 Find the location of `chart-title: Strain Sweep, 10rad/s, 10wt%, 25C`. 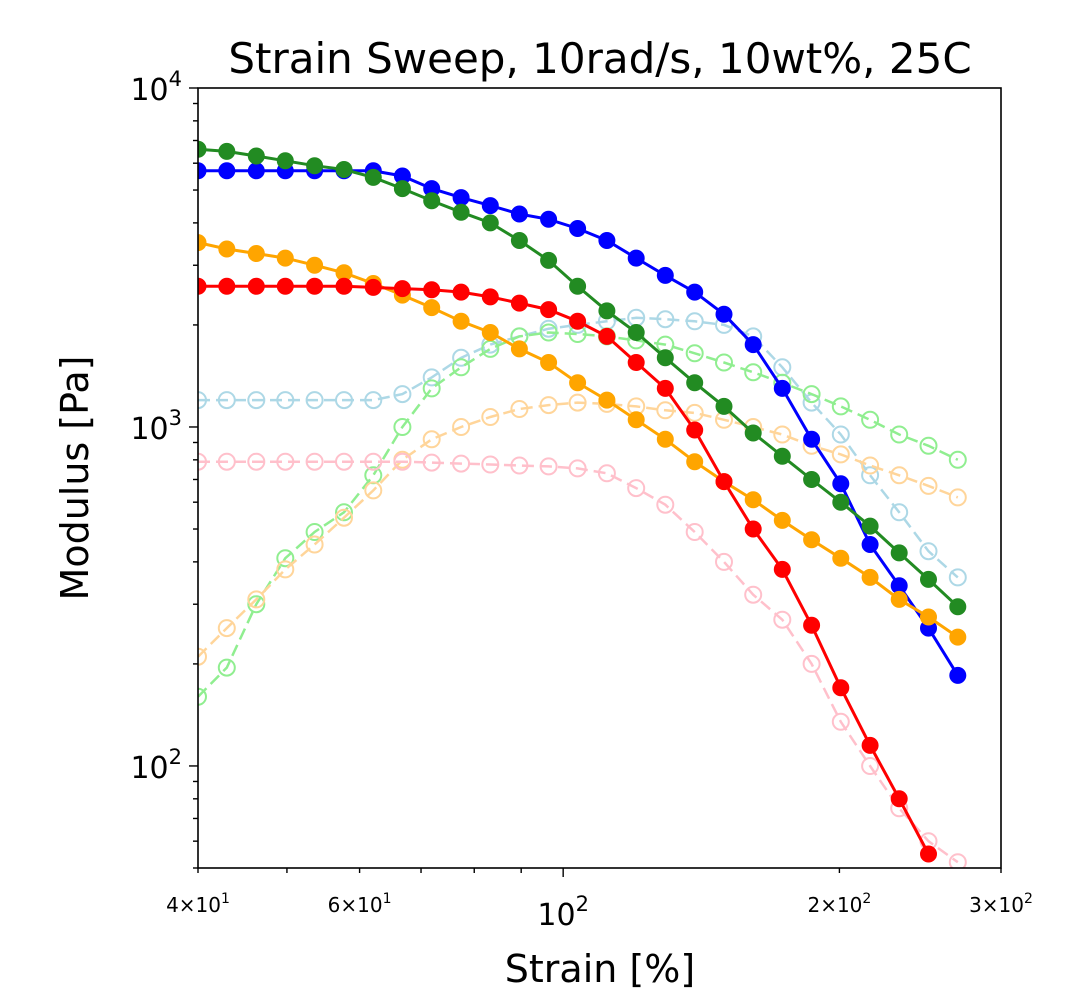

chart-title: Strain Sweep, 10rad/s, 10wt%, 25C is located at coordinates (599, 58).